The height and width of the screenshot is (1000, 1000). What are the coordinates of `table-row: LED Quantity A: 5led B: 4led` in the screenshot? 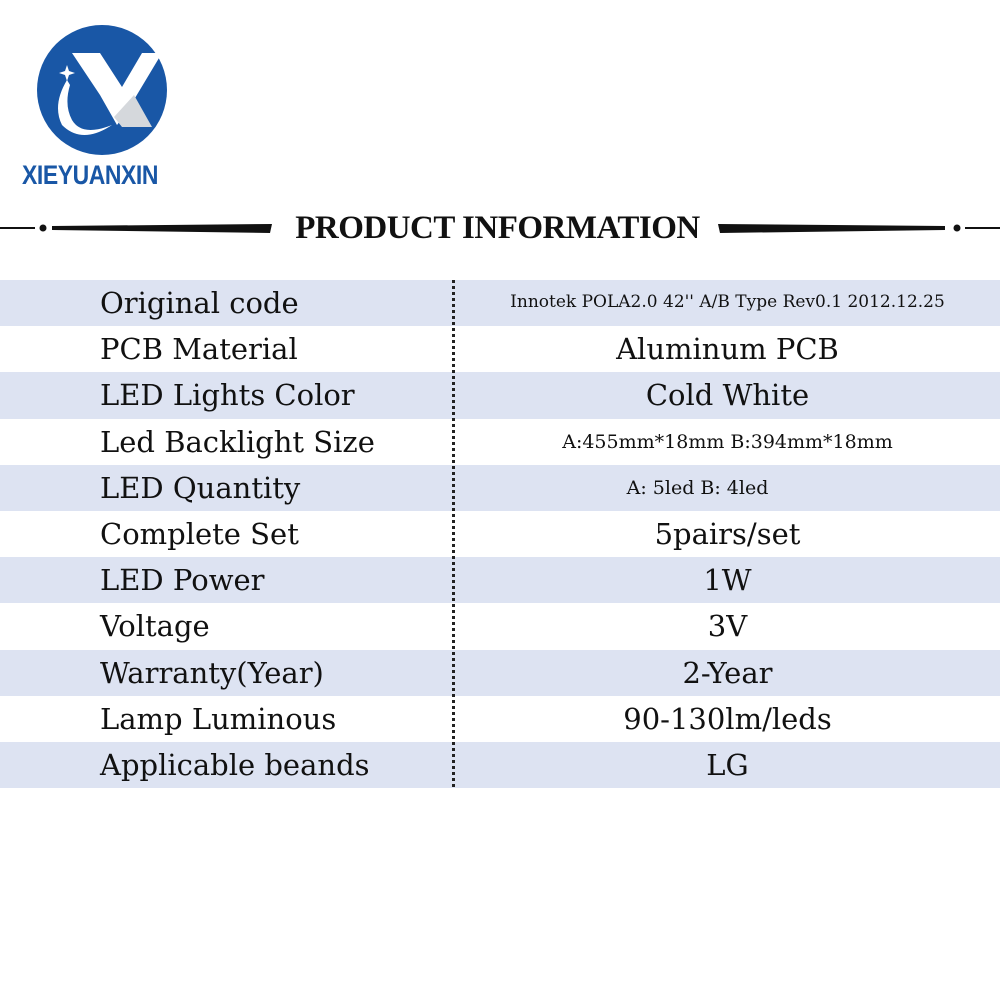 It's located at (500, 487).